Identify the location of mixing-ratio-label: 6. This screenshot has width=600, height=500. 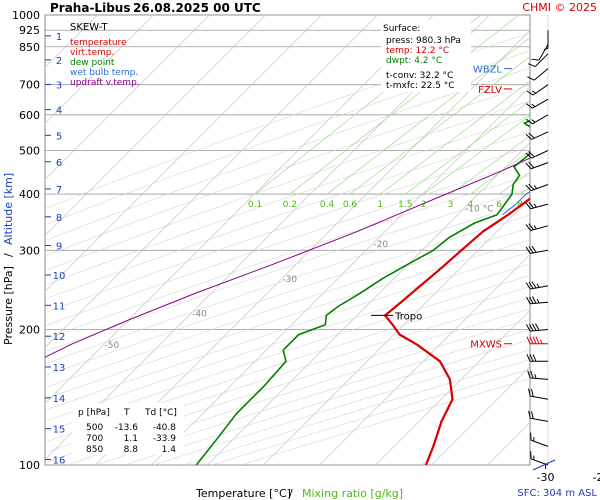
(499, 205).